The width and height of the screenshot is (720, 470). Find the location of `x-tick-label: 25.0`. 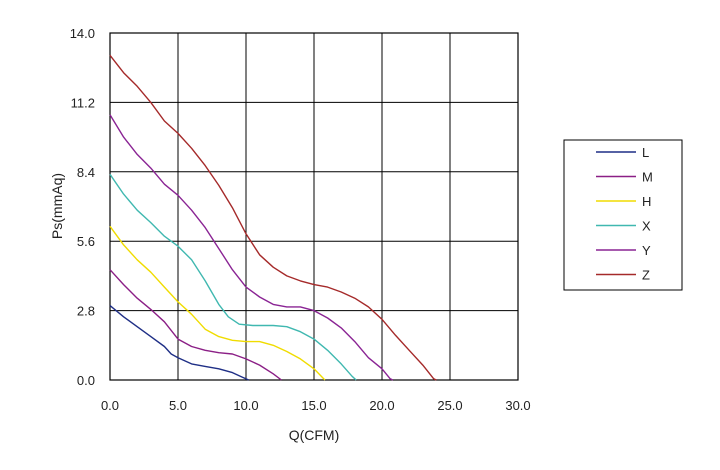

x-tick-label: 25.0 is located at coordinates (449, 405).